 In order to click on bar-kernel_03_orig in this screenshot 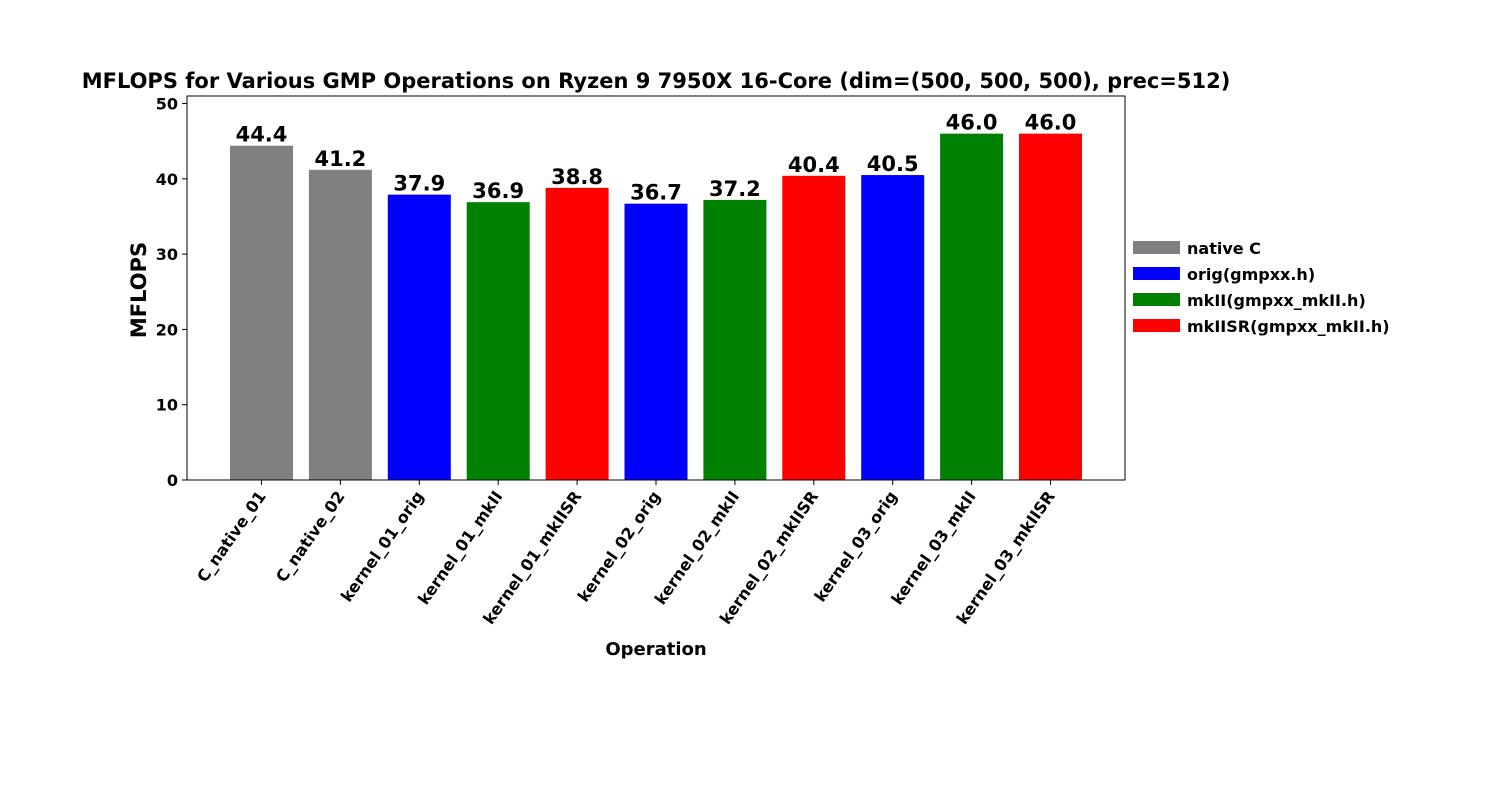, I will do `click(893, 327)`.